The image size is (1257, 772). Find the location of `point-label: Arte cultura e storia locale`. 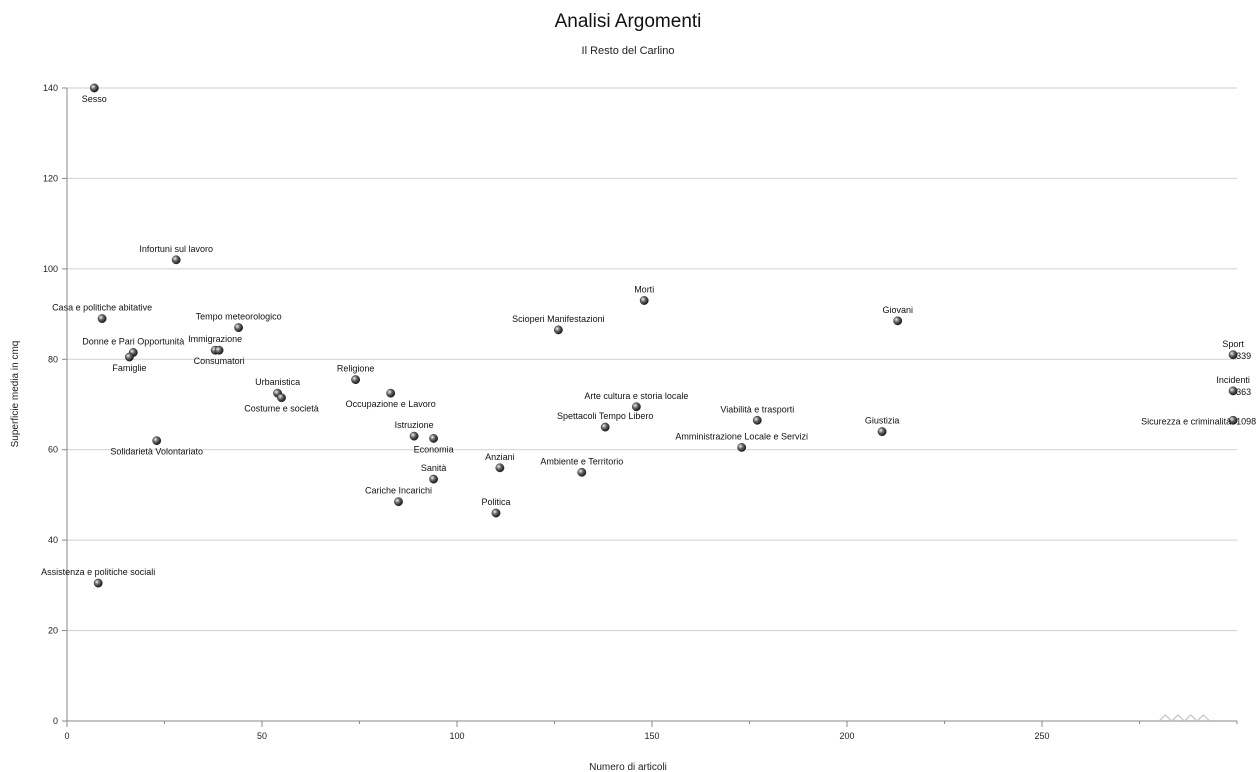

point-label: Arte cultura e storia locale is located at coordinates (636, 396).